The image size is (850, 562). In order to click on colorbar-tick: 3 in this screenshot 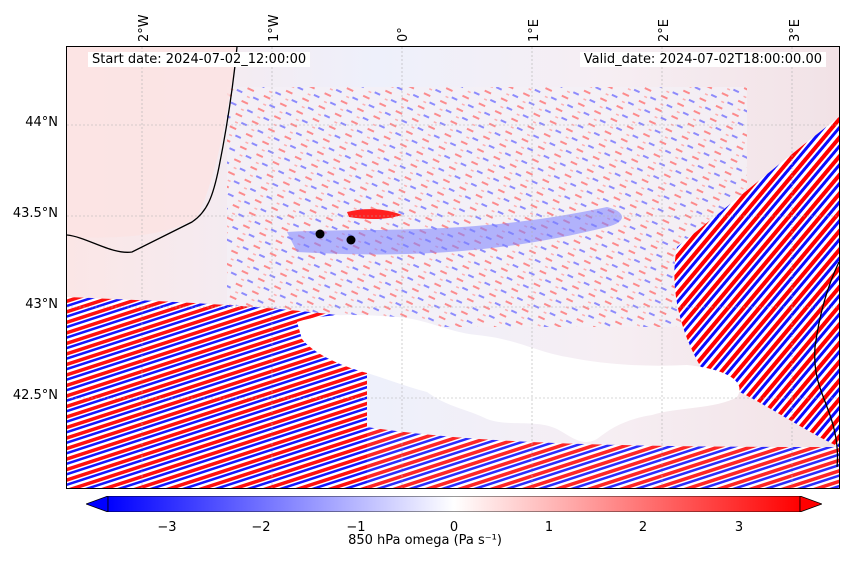, I will do `click(739, 527)`.